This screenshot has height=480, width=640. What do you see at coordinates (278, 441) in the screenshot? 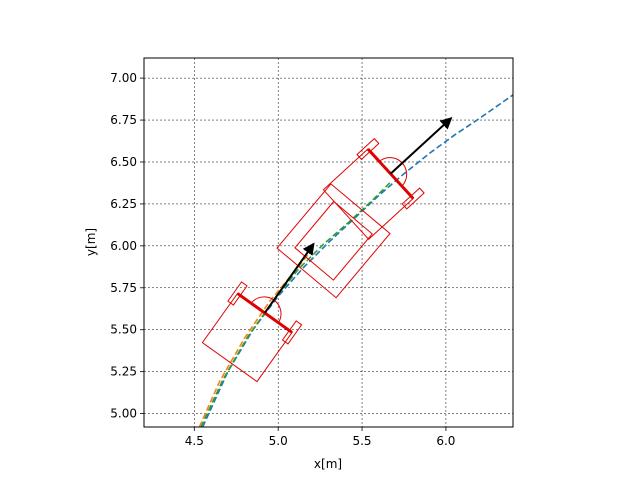
I see `x-tick-label: 5.0` at bounding box center [278, 441].